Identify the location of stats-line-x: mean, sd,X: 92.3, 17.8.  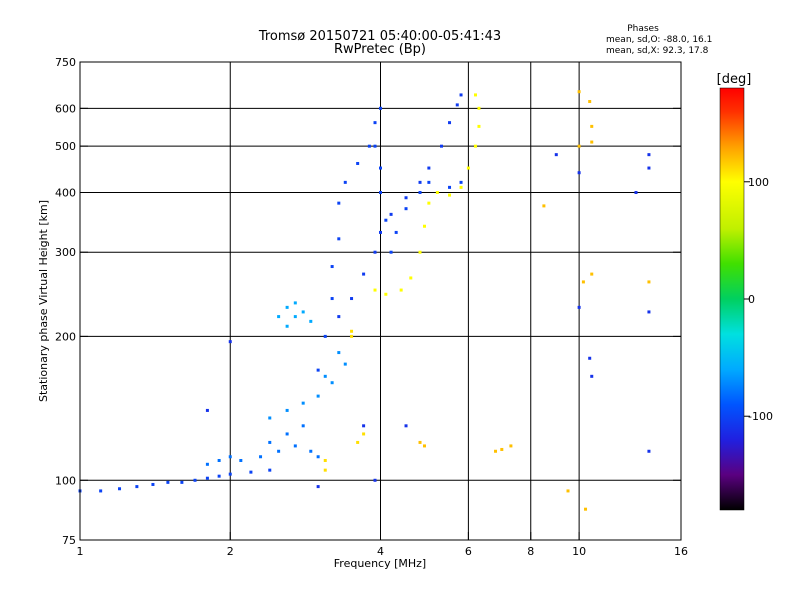
(657, 51).